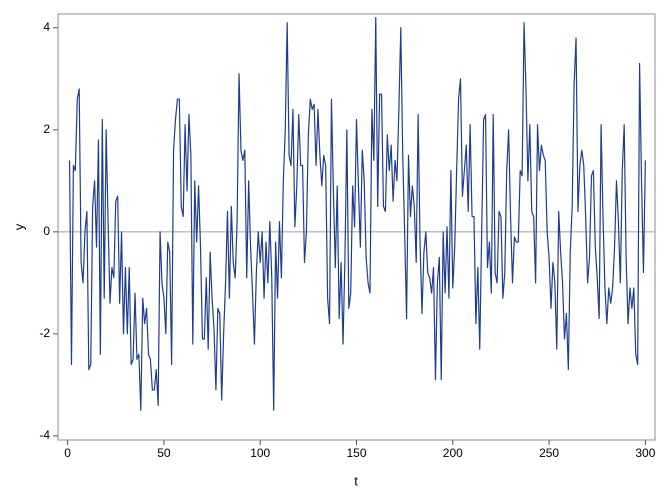 The height and width of the screenshot is (500, 666). What do you see at coordinates (67, 453) in the screenshot?
I see `x-tick-label: 0` at bounding box center [67, 453].